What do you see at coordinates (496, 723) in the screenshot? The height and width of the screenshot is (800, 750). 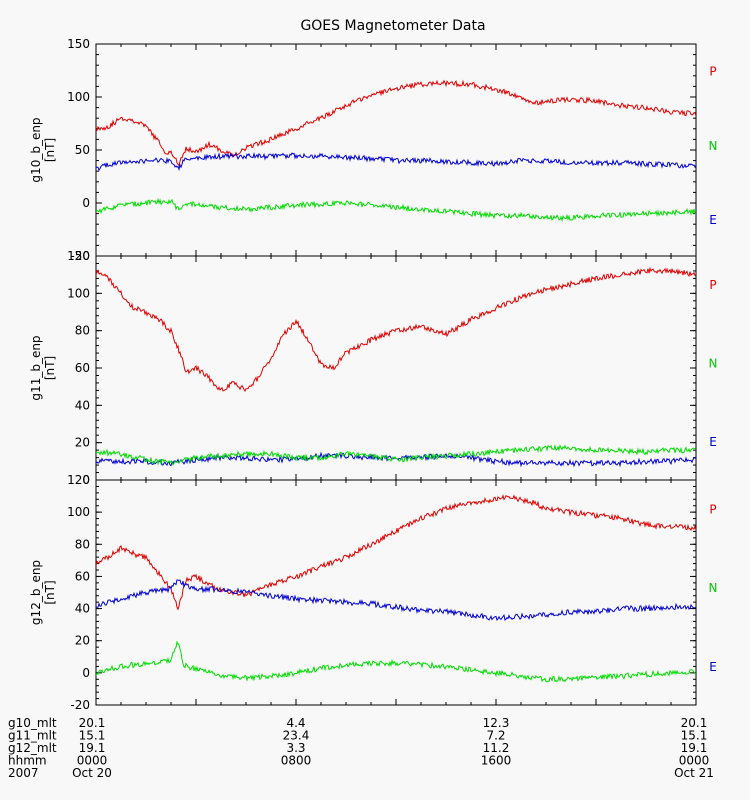 I see `footer-cell: 12.3` at bounding box center [496, 723].